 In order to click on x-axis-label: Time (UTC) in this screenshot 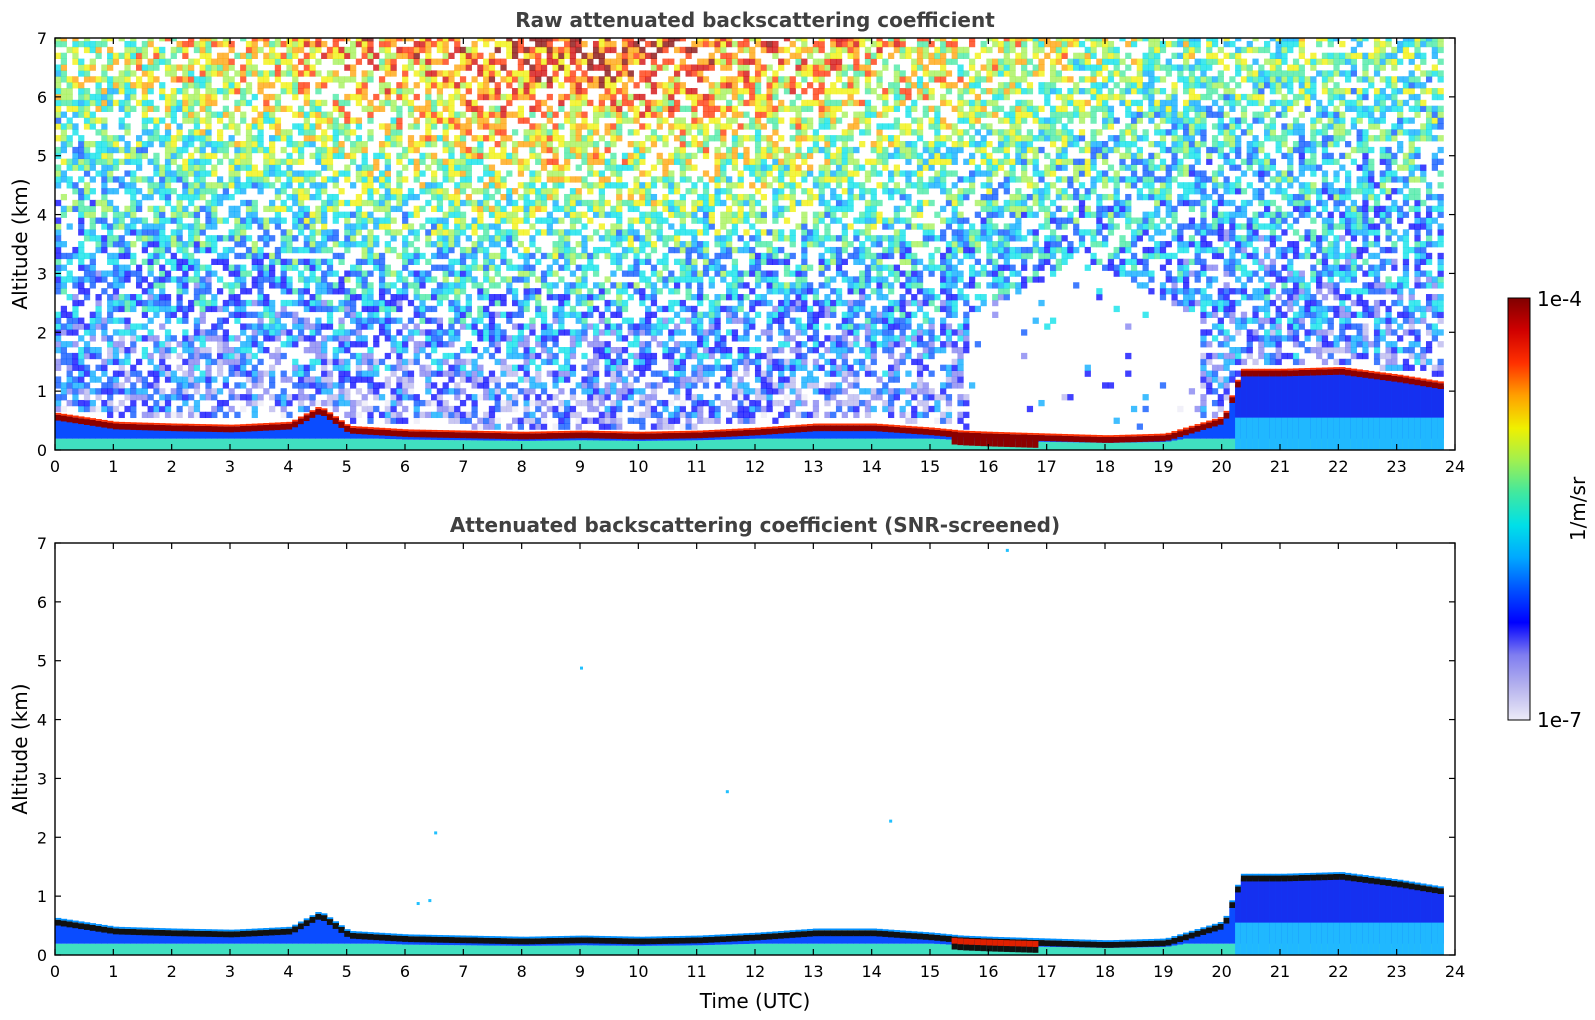, I will do `click(755, 1001)`.